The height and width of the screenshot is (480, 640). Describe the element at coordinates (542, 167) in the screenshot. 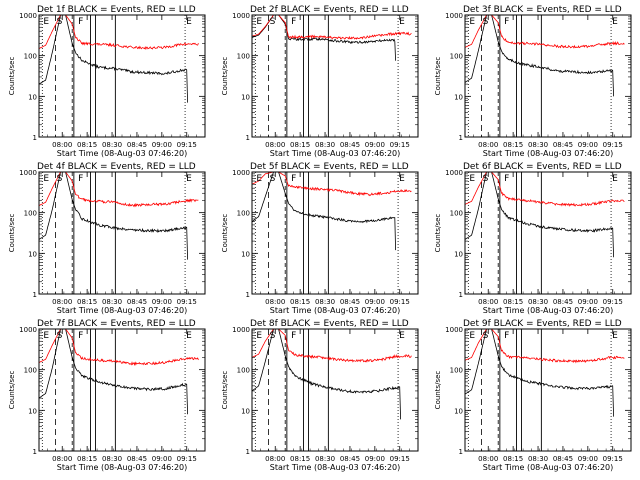

I see `panel-title: Det 6f BLACK = Events, RED = LLD` at that location.